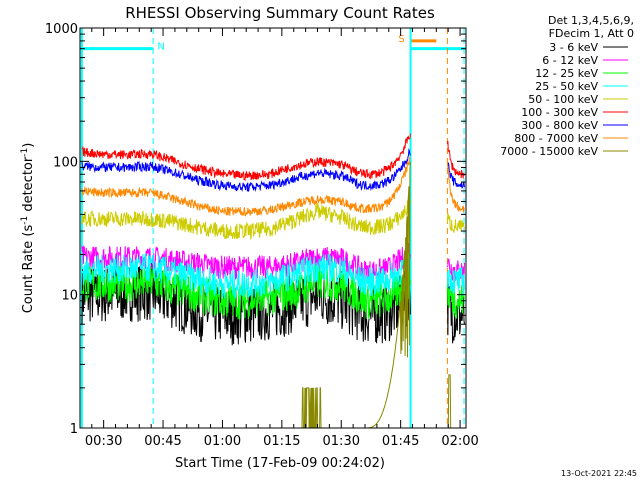 The height and width of the screenshot is (480, 640). What do you see at coordinates (459, 441) in the screenshot?
I see `x-tick-label-6: 02:00` at bounding box center [459, 441].